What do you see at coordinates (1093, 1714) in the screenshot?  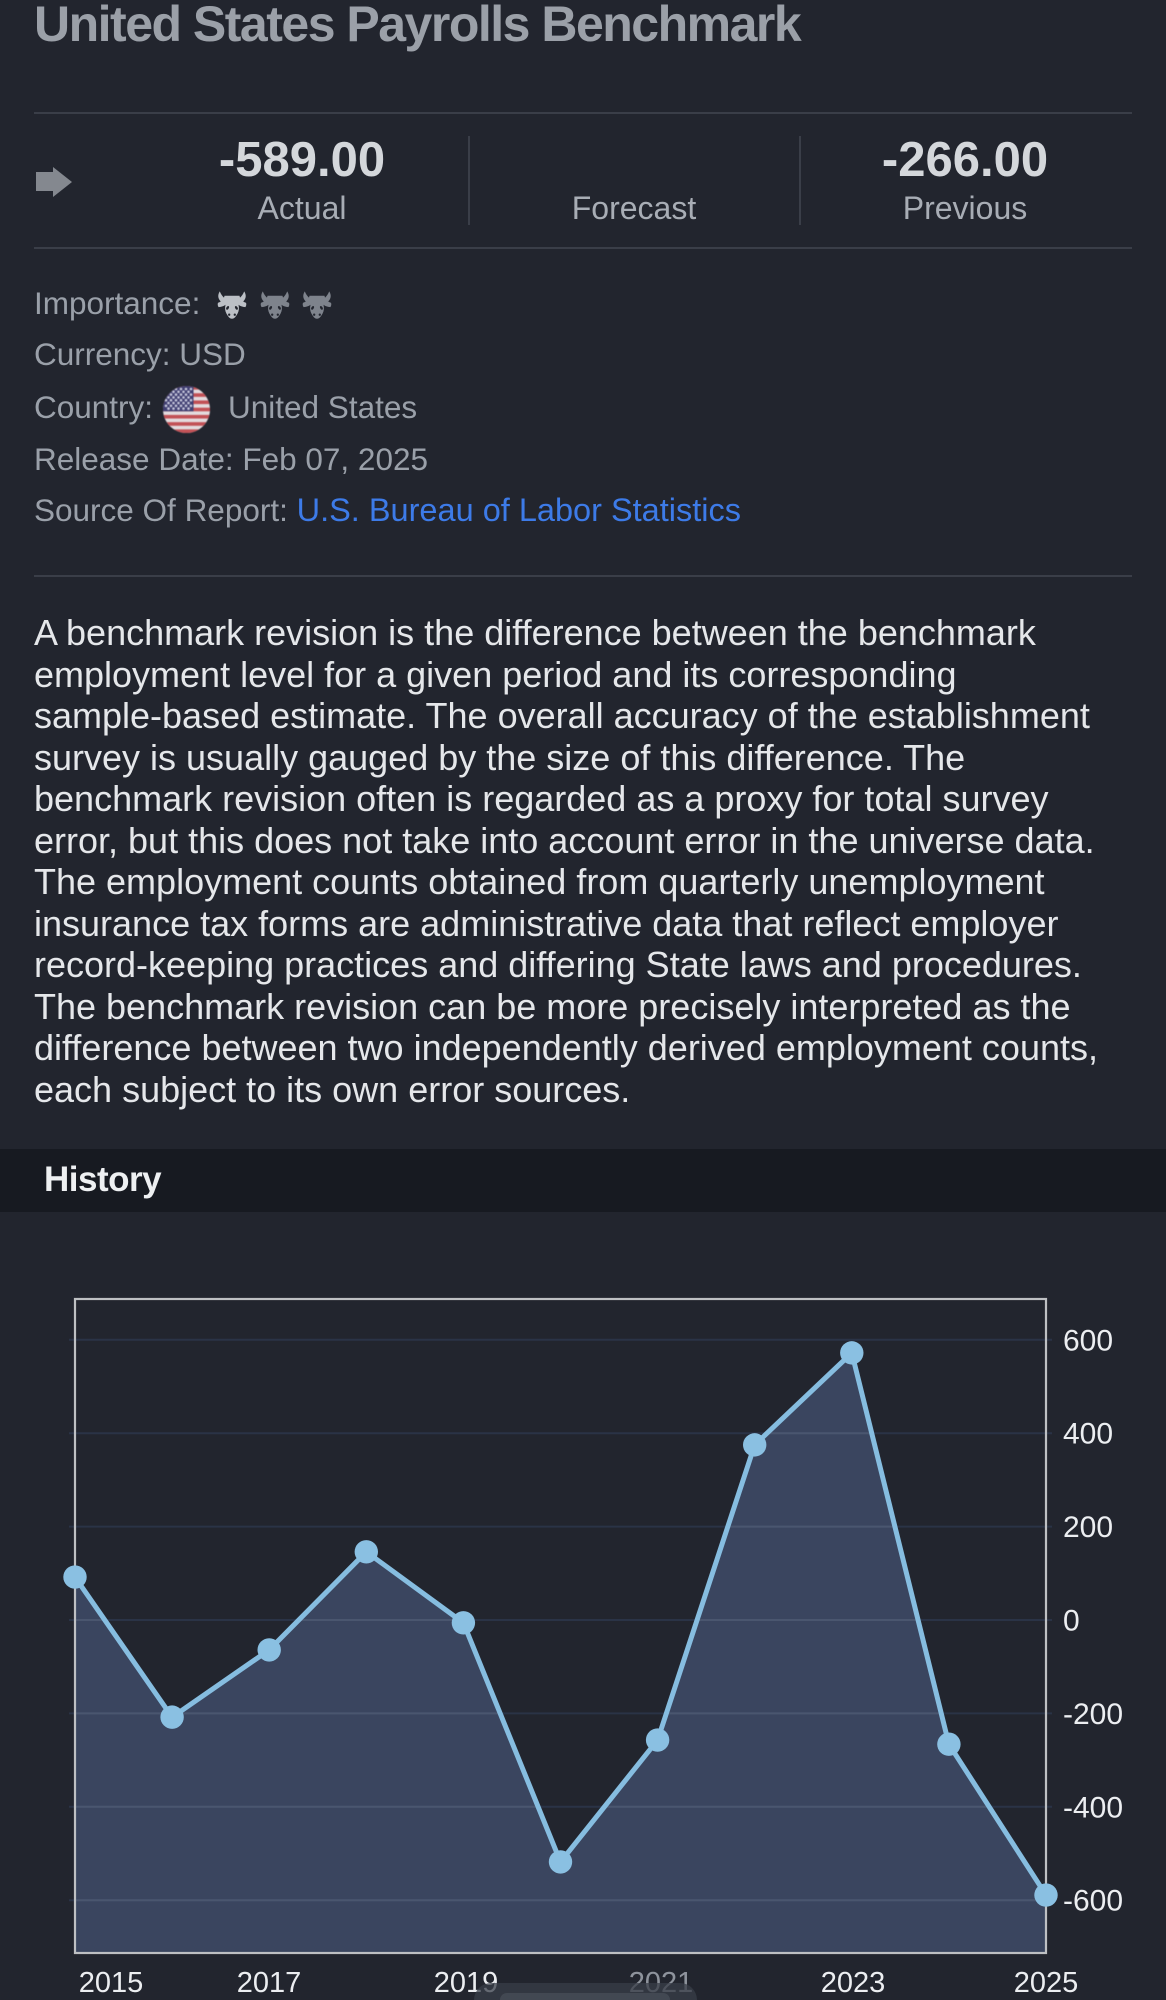 I see `svg-text: -200` at bounding box center [1093, 1714].